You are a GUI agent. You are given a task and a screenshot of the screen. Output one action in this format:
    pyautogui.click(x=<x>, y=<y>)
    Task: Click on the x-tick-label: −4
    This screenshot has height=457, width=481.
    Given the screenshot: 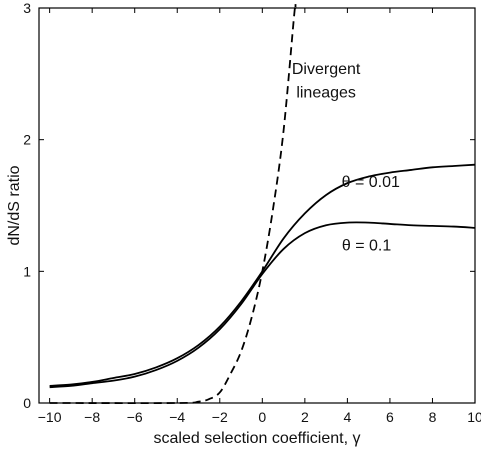 What is the action you would take?
    pyautogui.click(x=177, y=417)
    